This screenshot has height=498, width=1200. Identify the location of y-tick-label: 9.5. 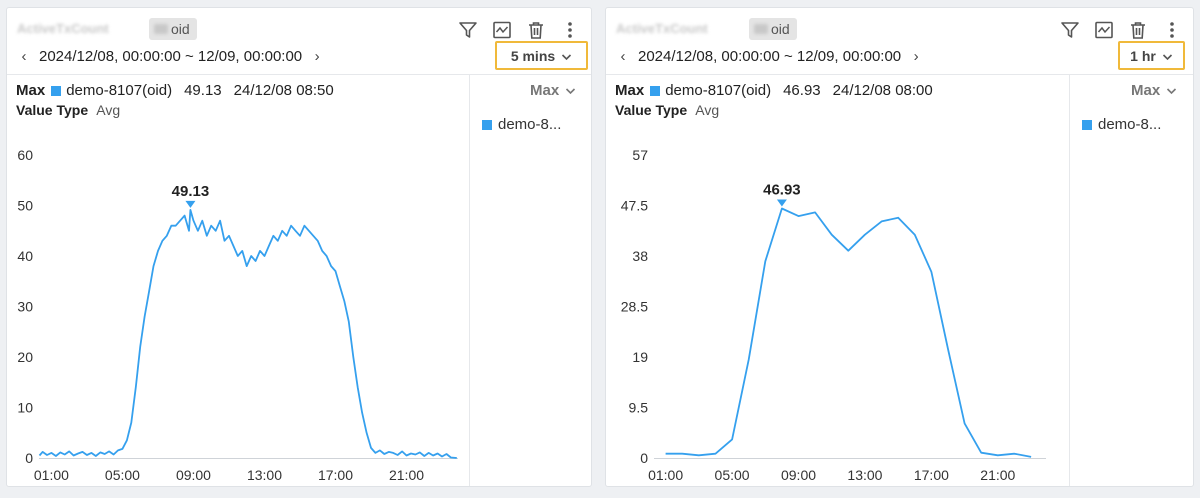
(639, 408).